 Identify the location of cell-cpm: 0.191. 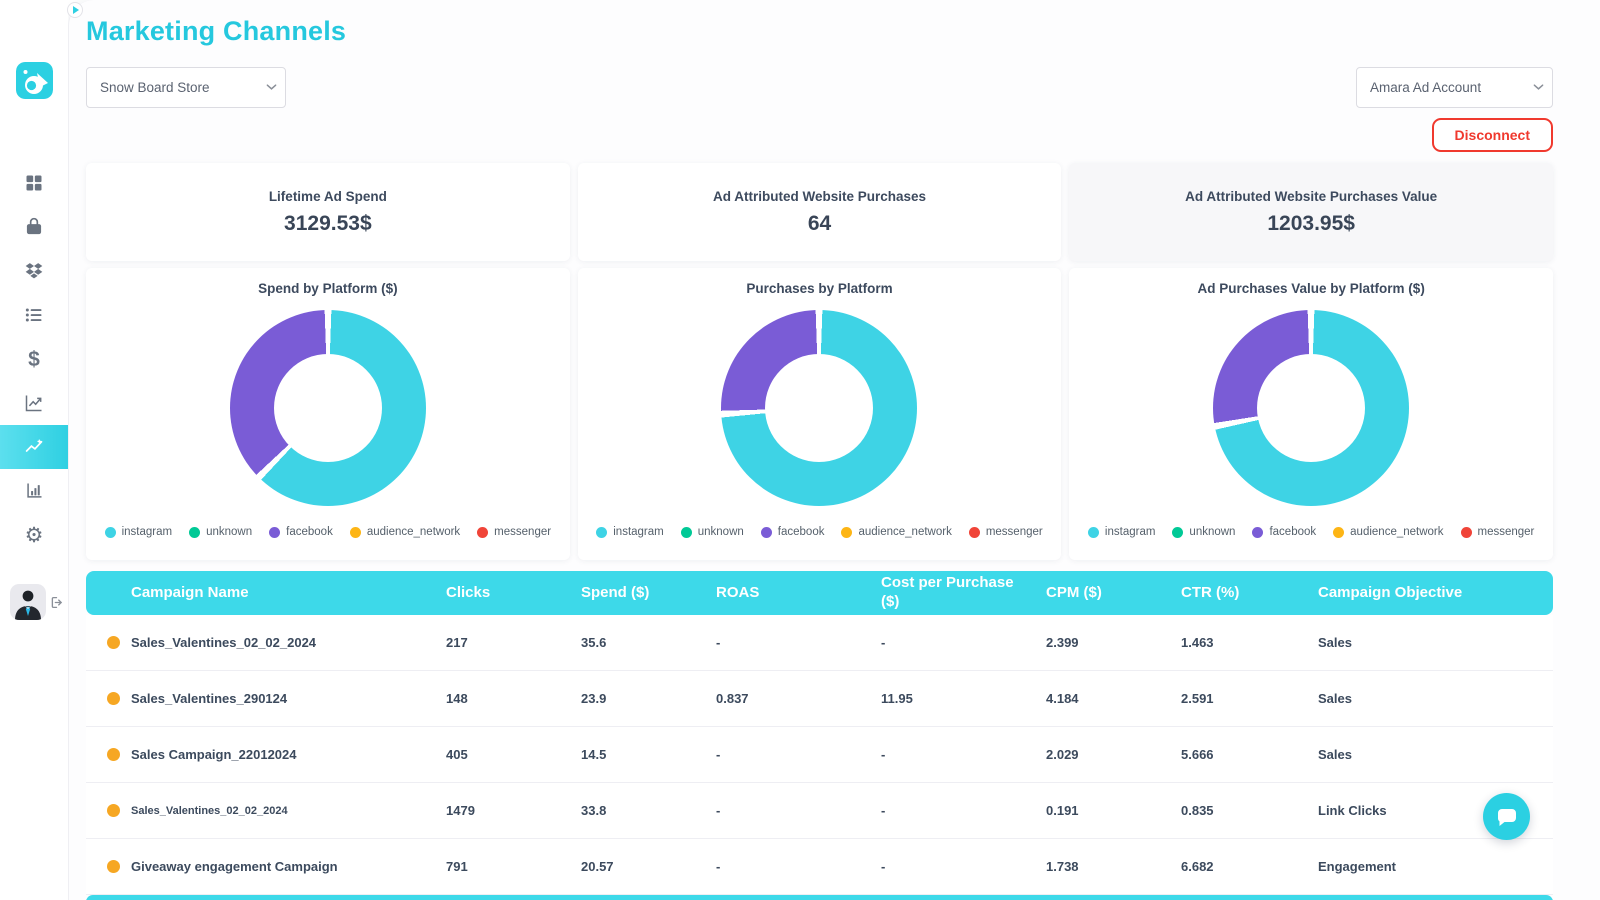
(1062, 810).